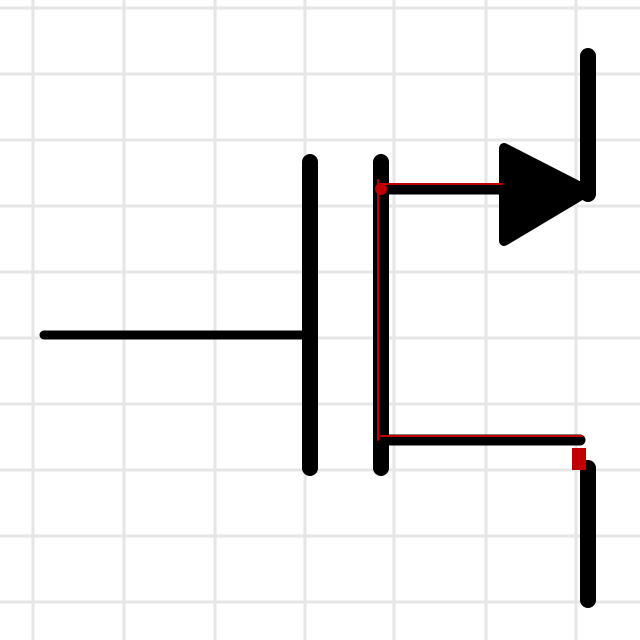 Image resolution: width=640 pixels, height=640 pixels. Describe the element at coordinates (546, 194) in the screenshot. I see `source-arrow-head` at that location.